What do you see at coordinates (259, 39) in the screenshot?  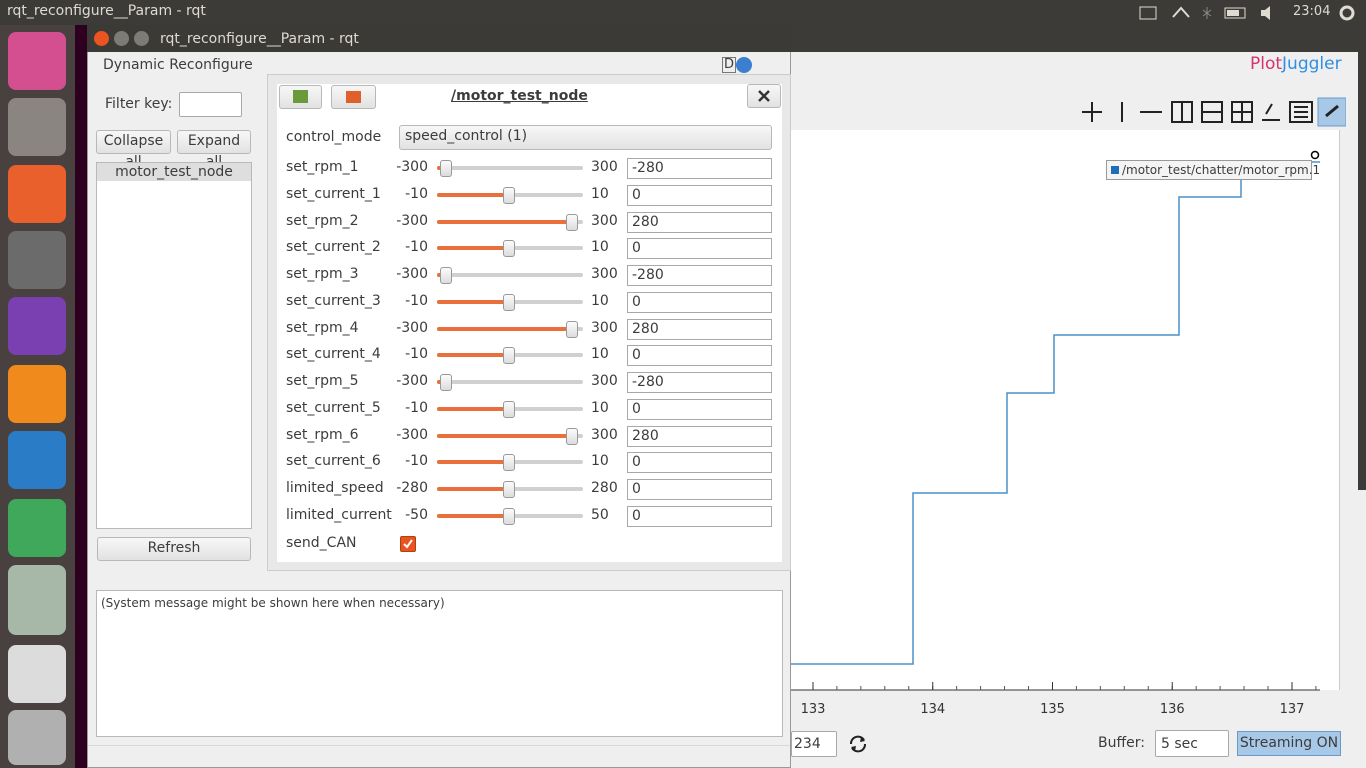 I see `window-title: rqt_reconfigure__Param - rqt` at bounding box center [259, 39].